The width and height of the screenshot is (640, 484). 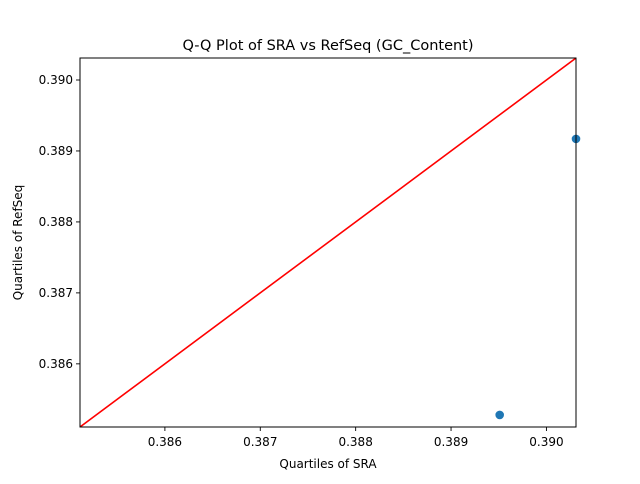 What do you see at coordinates (56, 364) in the screenshot?
I see `y-tick-label: 0.386` at bounding box center [56, 364].